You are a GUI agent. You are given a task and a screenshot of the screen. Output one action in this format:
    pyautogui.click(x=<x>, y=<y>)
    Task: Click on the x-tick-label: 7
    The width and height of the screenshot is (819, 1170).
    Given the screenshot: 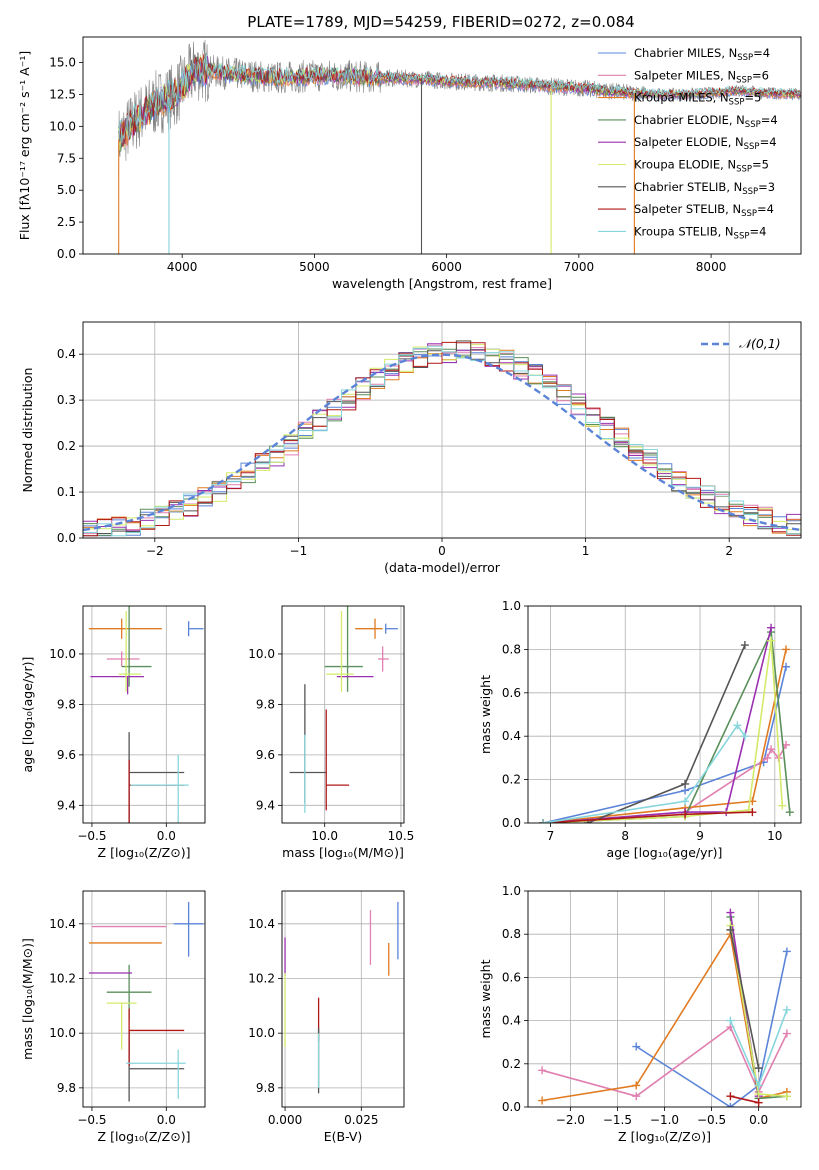 What is the action you would take?
    pyautogui.click(x=551, y=836)
    